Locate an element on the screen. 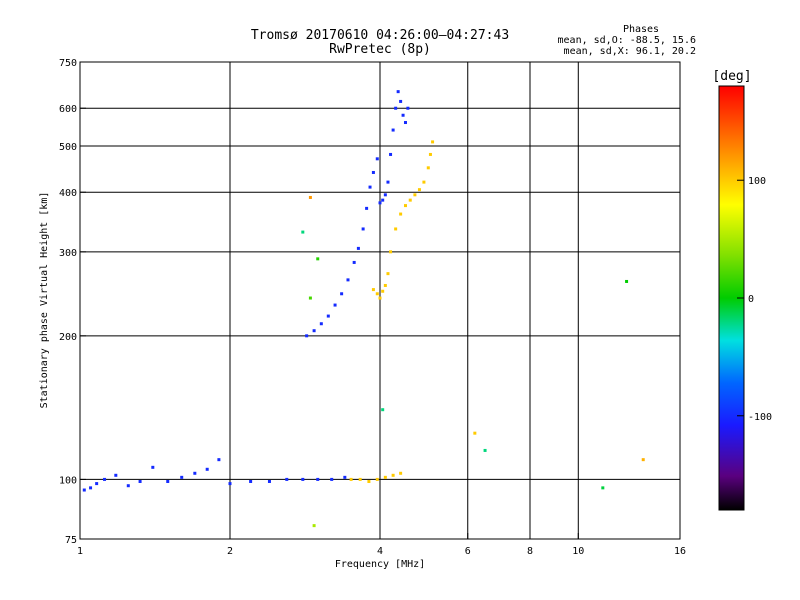  x-tick-label: 4 is located at coordinates (380, 551).